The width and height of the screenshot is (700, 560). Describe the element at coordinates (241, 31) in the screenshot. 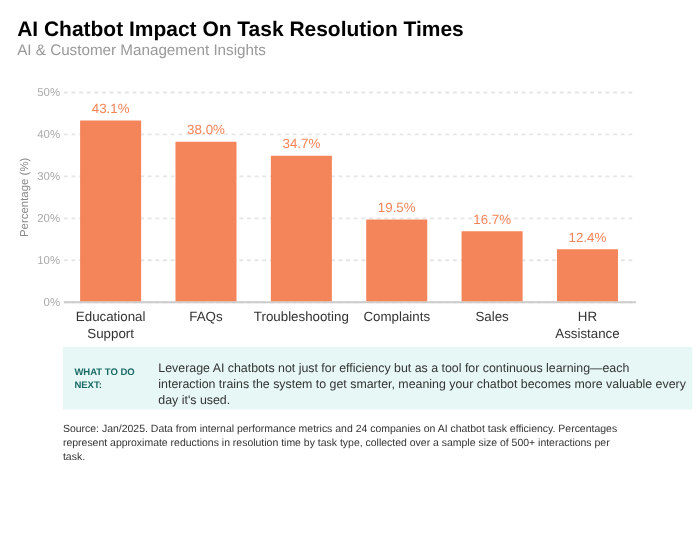

I see `chart-title: AI Chatbot Impact On Task Resolution Times` at that location.